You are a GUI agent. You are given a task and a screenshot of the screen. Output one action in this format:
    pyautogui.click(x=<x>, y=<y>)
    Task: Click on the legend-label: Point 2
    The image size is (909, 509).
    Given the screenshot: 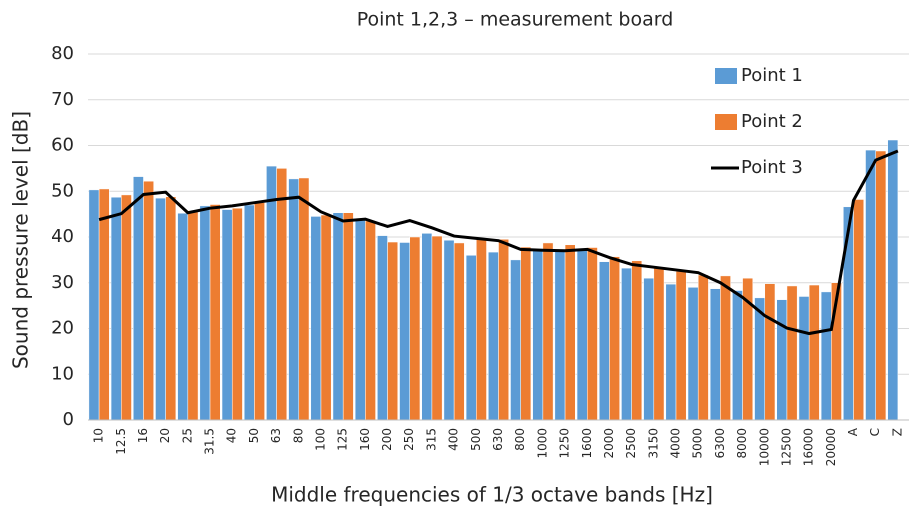 What is the action you would take?
    pyautogui.click(x=772, y=121)
    